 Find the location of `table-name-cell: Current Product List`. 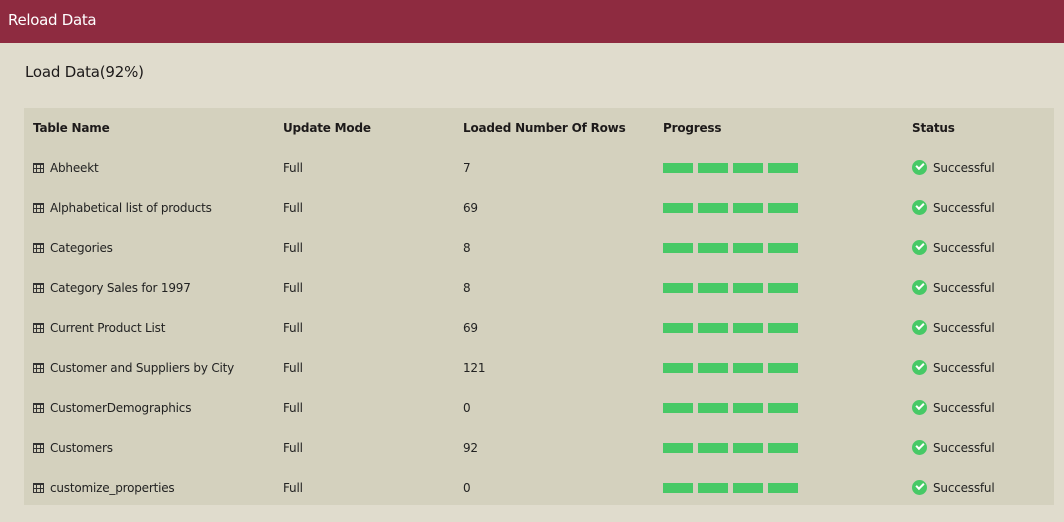

table-name-cell: Current Product List is located at coordinates (99, 328).